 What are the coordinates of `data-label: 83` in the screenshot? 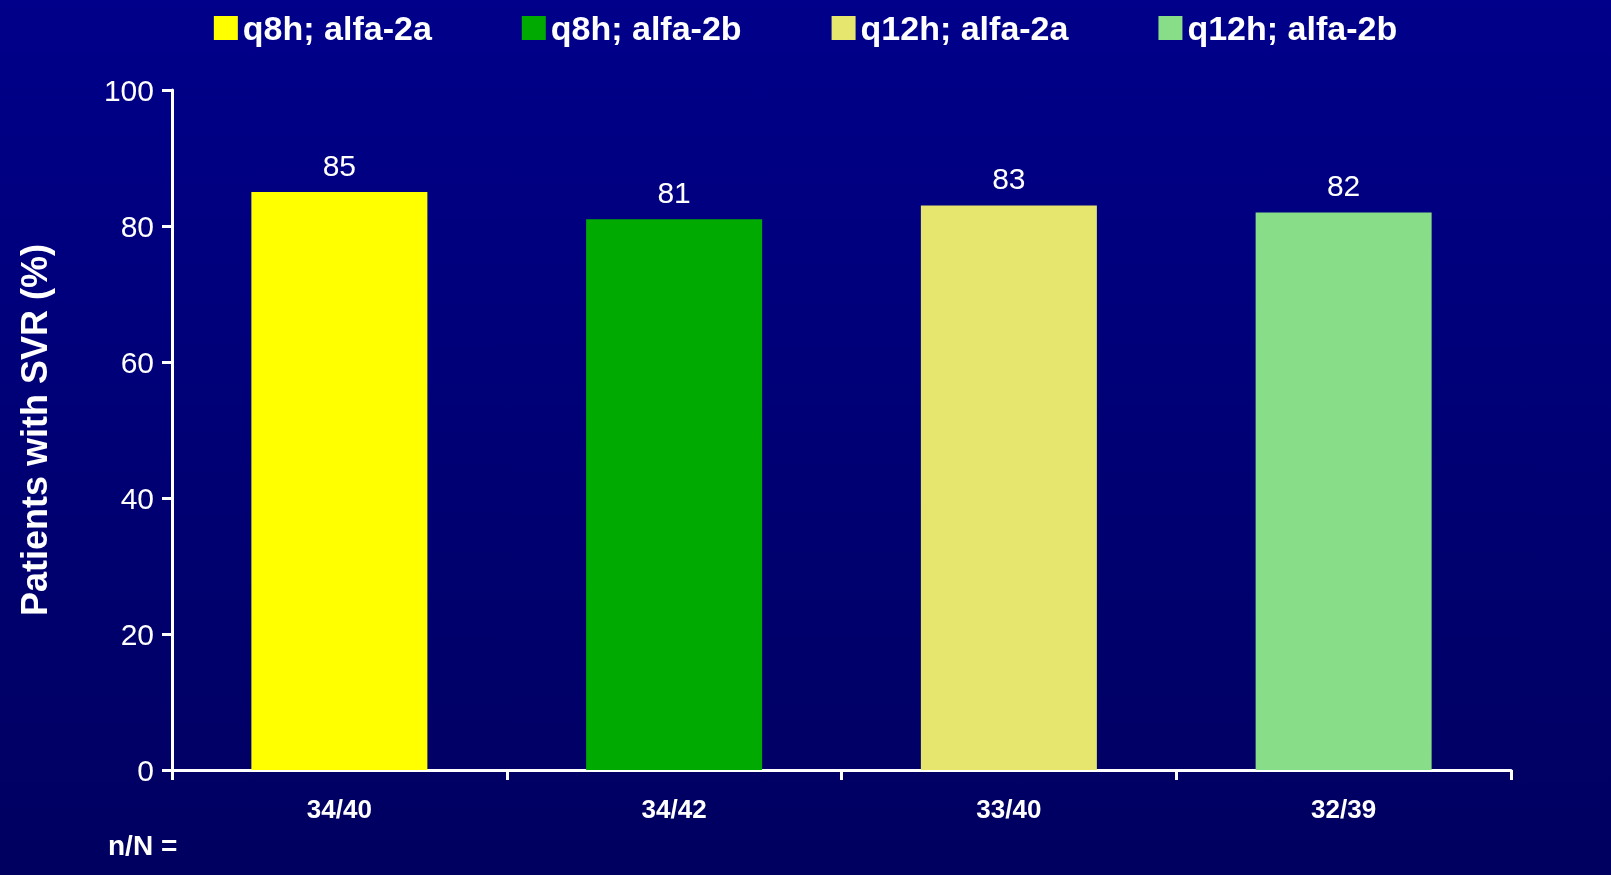 It's located at (1009, 179).